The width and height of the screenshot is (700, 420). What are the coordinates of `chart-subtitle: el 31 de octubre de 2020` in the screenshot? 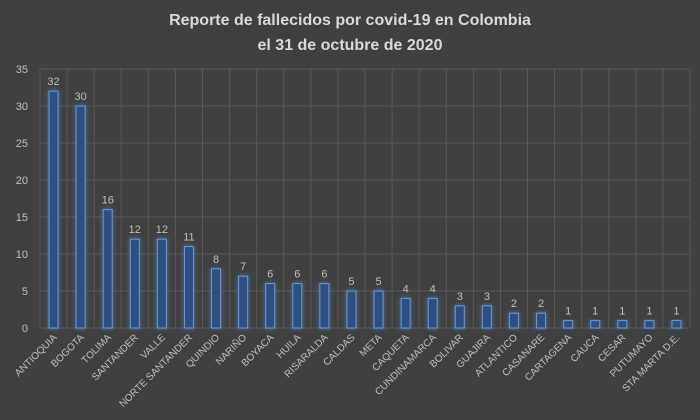 It's located at (350, 45).